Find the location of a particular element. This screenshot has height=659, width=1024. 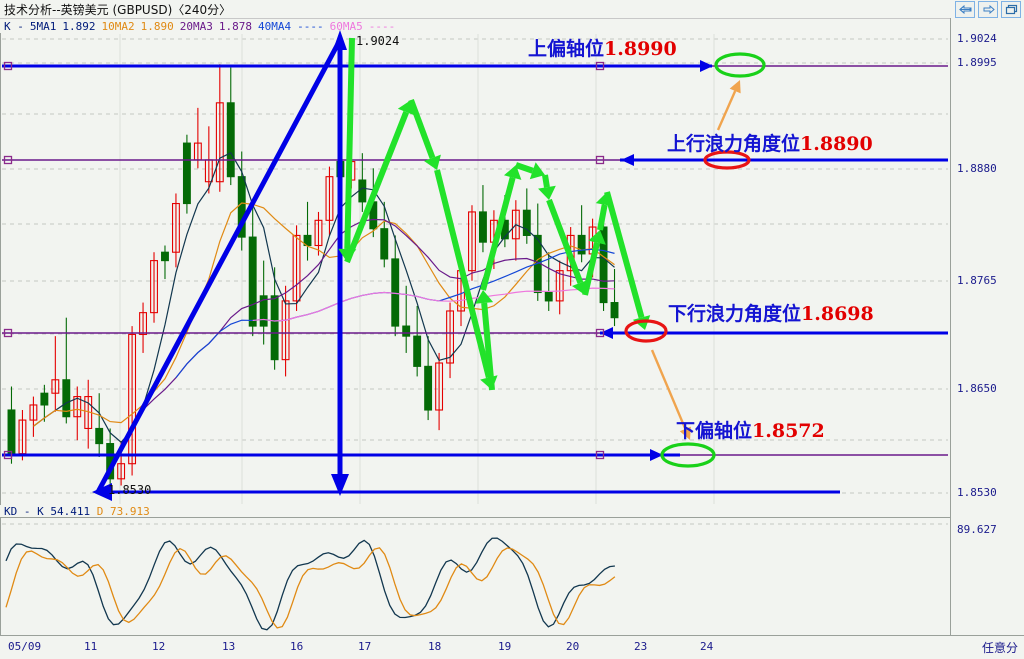

restore-window-button is located at coordinates (1011, 9).